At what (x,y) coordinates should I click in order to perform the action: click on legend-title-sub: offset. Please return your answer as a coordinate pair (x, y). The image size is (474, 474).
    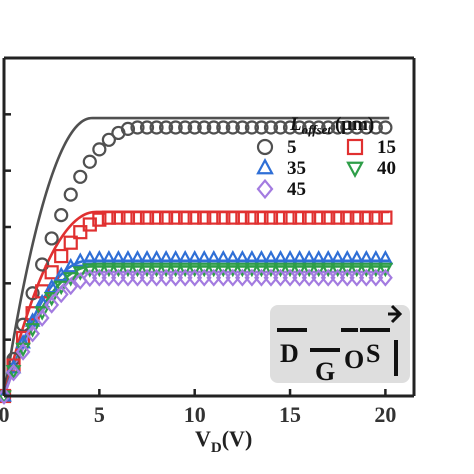
    Looking at the image, I should click on (317, 129).